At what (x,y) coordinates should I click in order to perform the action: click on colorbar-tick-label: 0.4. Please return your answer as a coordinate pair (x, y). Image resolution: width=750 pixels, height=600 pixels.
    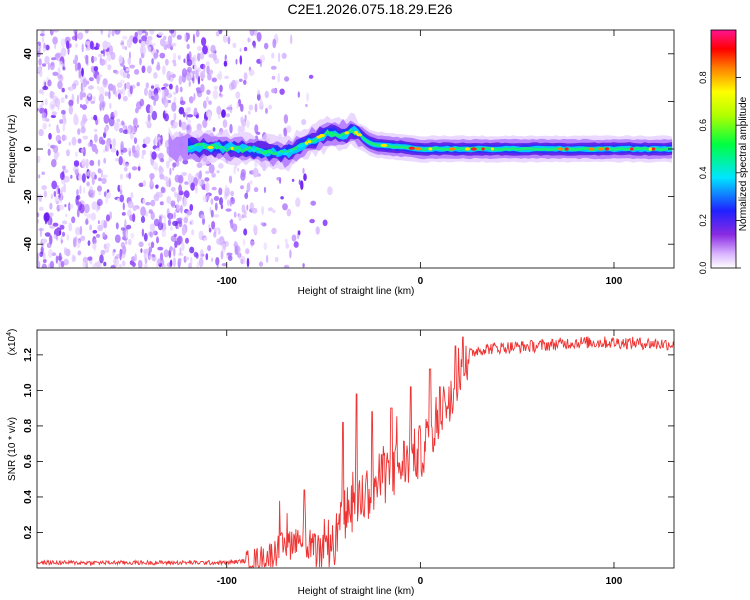
    Looking at the image, I should click on (703, 173).